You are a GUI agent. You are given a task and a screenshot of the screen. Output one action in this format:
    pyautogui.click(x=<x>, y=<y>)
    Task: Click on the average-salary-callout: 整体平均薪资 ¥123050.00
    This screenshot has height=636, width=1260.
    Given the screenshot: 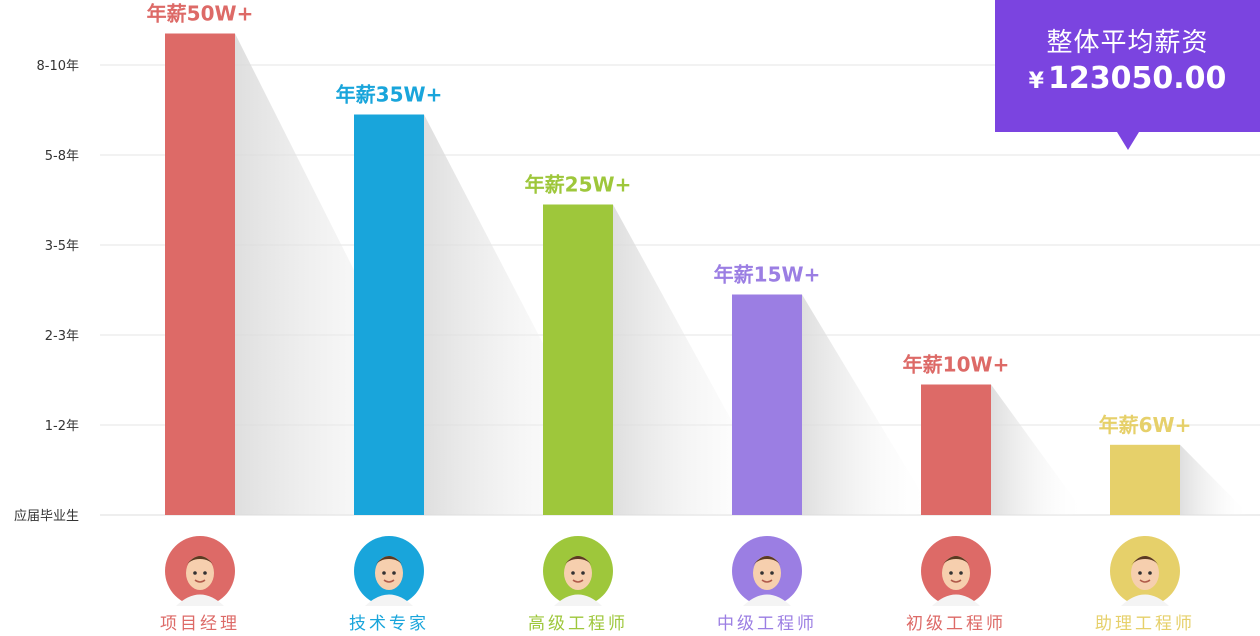 What is the action you would take?
    pyautogui.click(x=1127, y=75)
    